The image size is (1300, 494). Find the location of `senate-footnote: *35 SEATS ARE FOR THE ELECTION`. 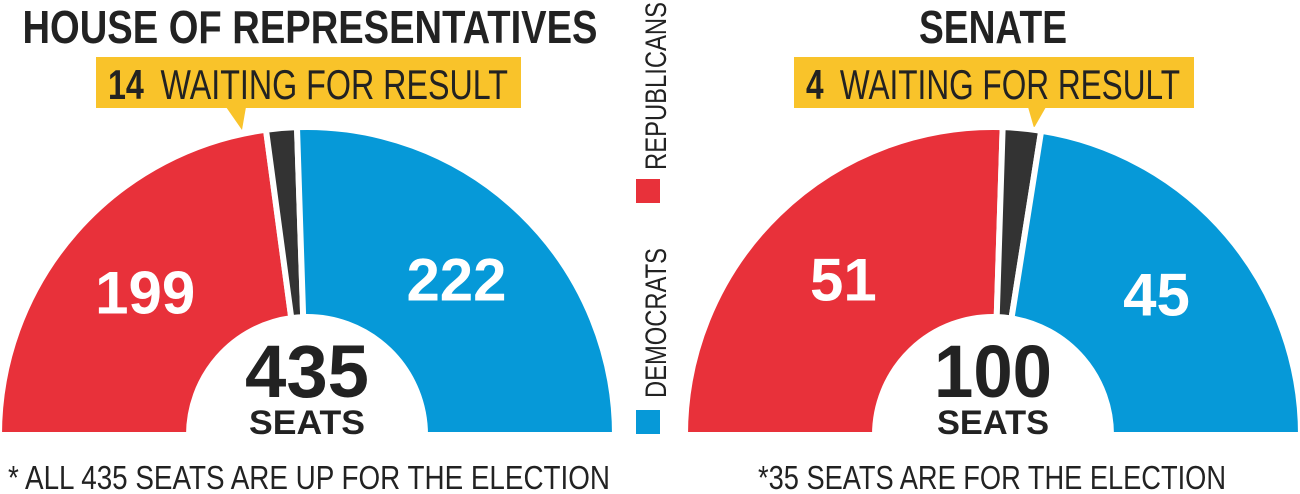

senate-footnote: *35 SEATS ARE FOR THE ELECTION is located at coordinates (992, 476).